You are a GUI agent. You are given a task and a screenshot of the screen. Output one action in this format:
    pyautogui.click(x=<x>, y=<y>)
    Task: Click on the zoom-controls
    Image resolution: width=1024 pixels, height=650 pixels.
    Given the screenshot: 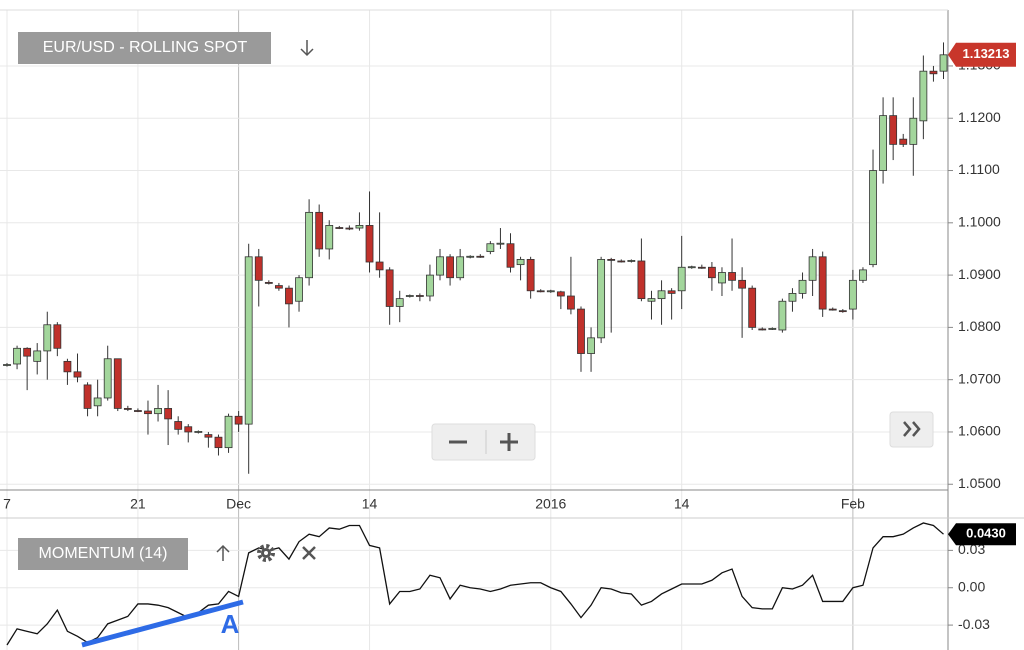 What is the action you would take?
    pyautogui.click(x=483, y=442)
    